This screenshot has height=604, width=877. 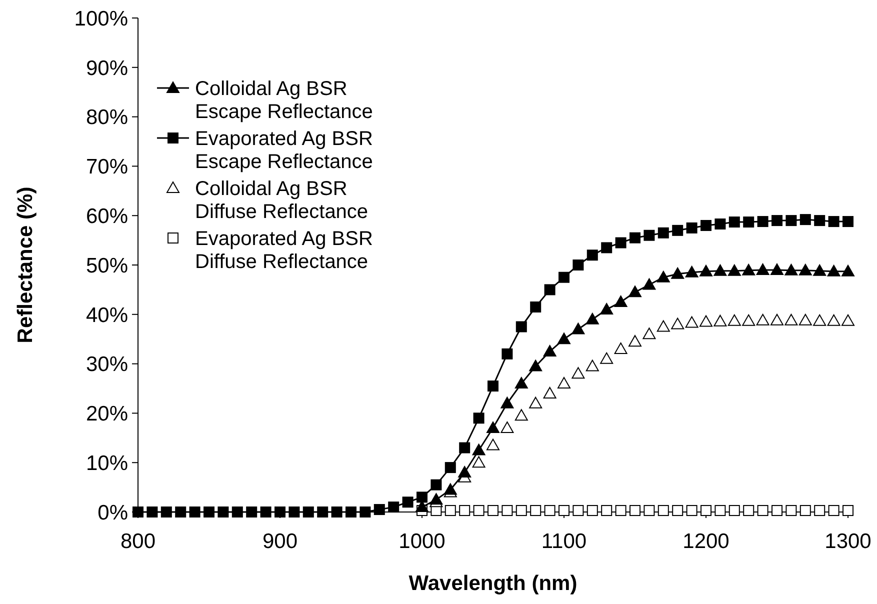 I want to click on x-axis-title: Wavelength (nm), so click(x=493, y=583).